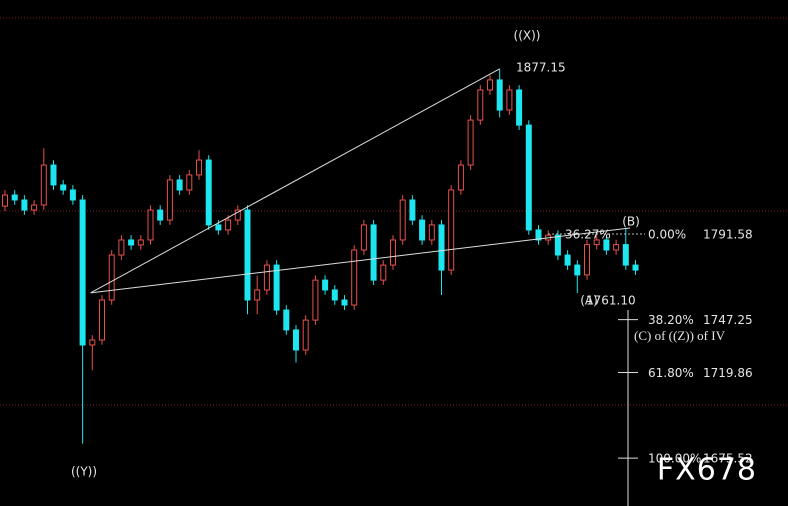 The width and height of the screenshot is (788, 506). Describe the element at coordinates (674, 459) in the screenshot. I see `fib-ratio: 100.00%` at that location.